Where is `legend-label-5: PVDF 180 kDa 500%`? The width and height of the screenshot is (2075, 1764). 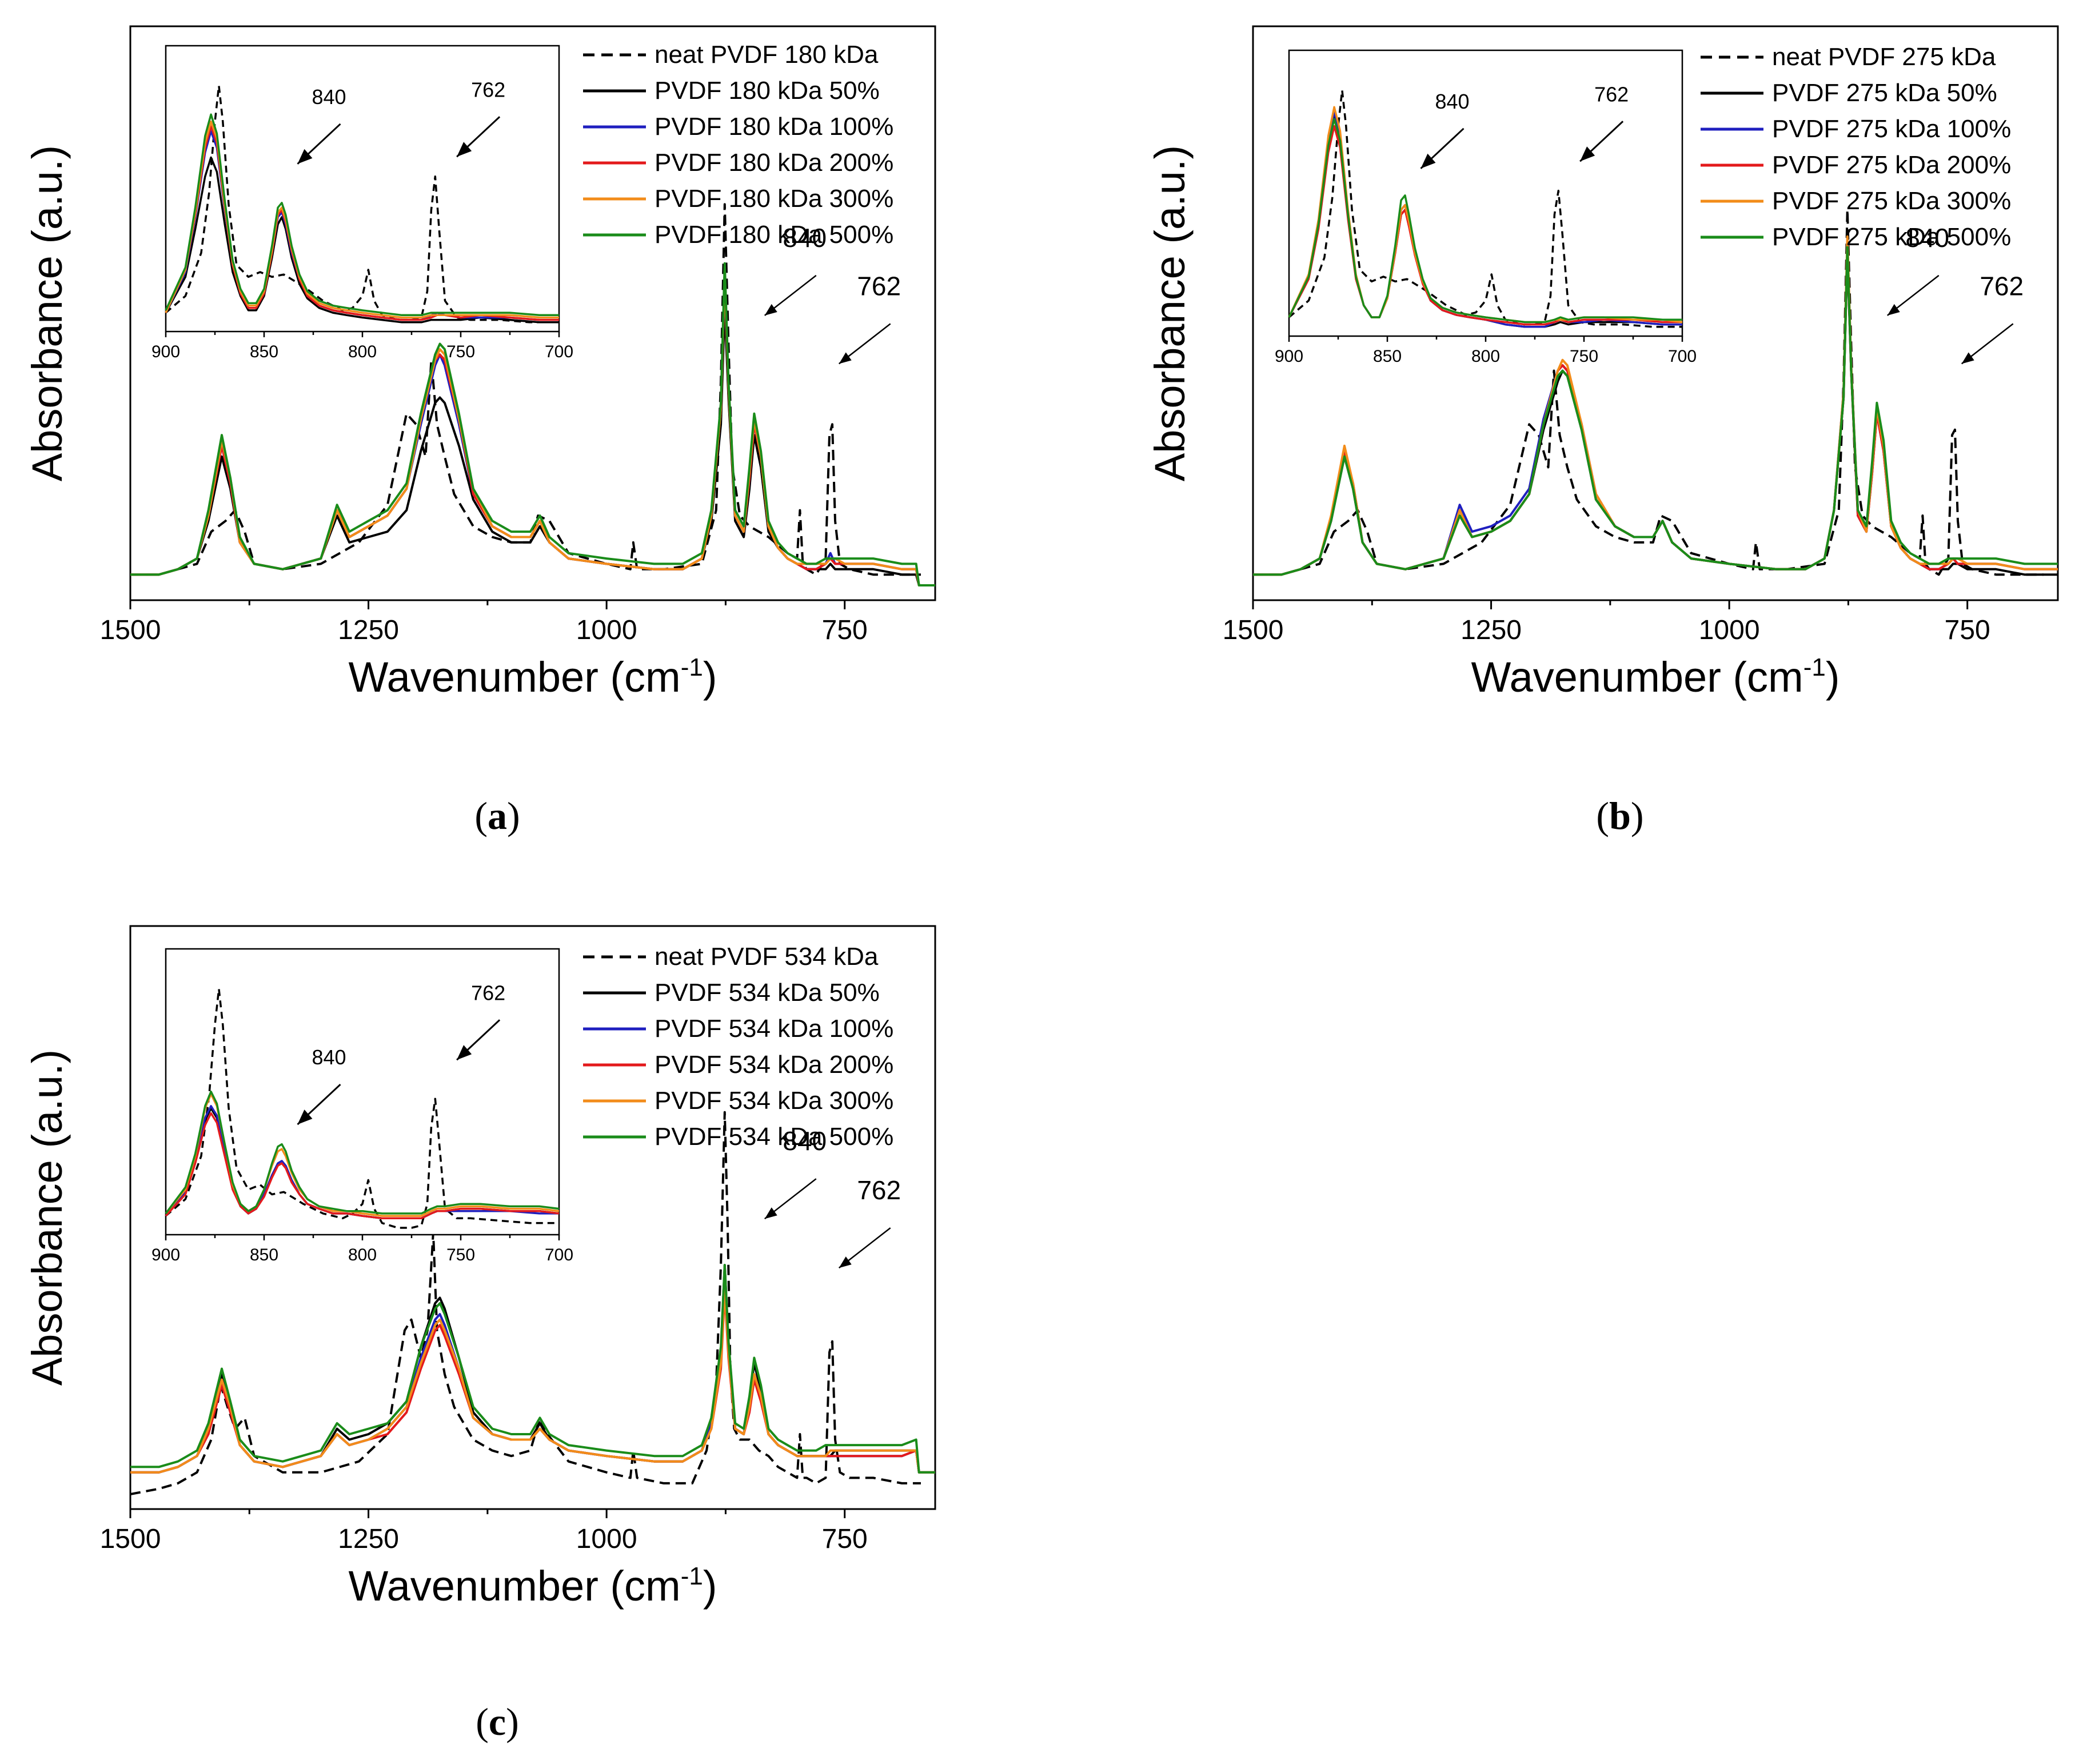
legend-label-5: PVDF 180 kDa 500% is located at coordinates (774, 235).